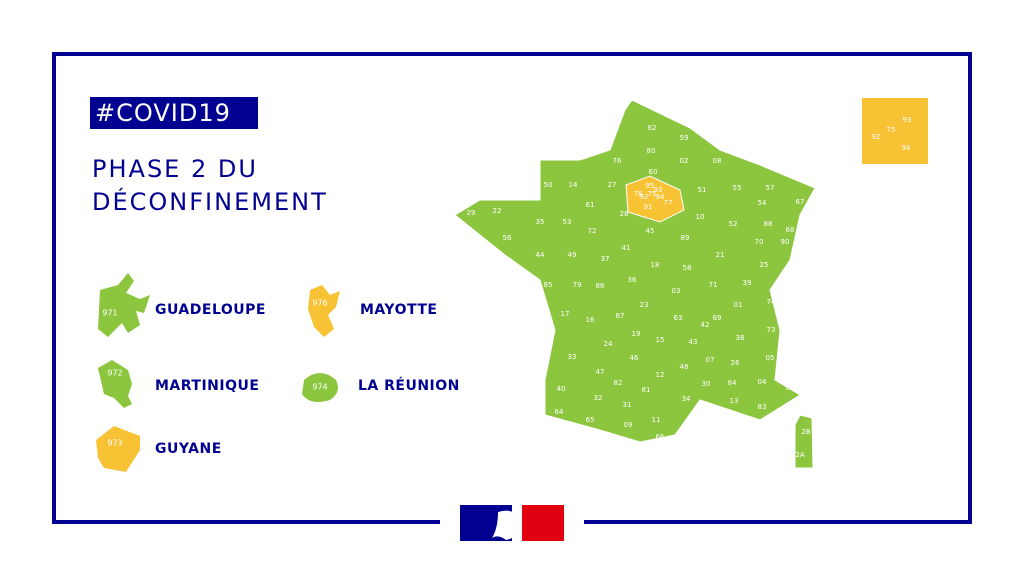 This screenshot has height=580, width=1024. What do you see at coordinates (737, 188) in the screenshot?
I see `department-code: 55` at bounding box center [737, 188].